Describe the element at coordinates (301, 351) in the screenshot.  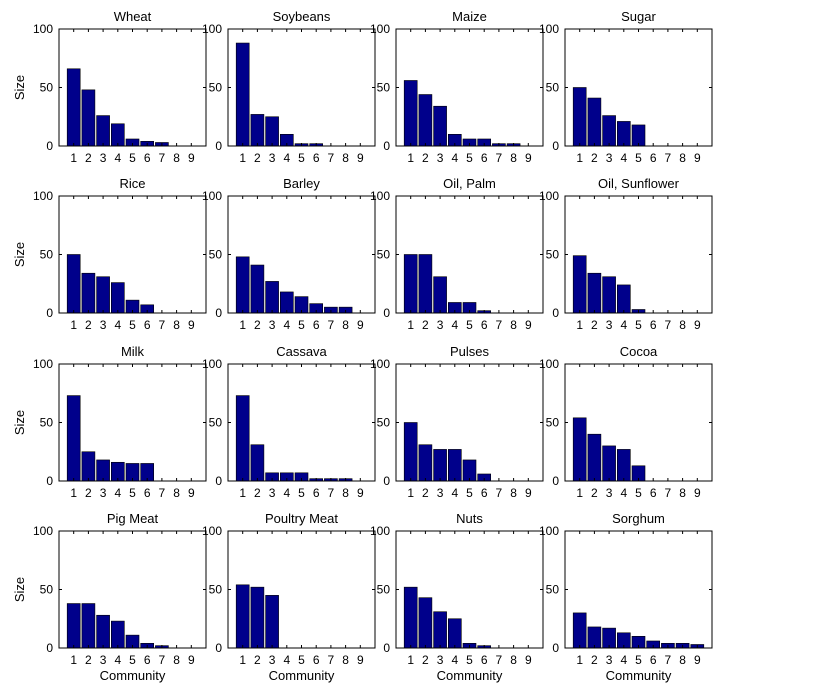
I see `chart-title: Cassava` at that location.